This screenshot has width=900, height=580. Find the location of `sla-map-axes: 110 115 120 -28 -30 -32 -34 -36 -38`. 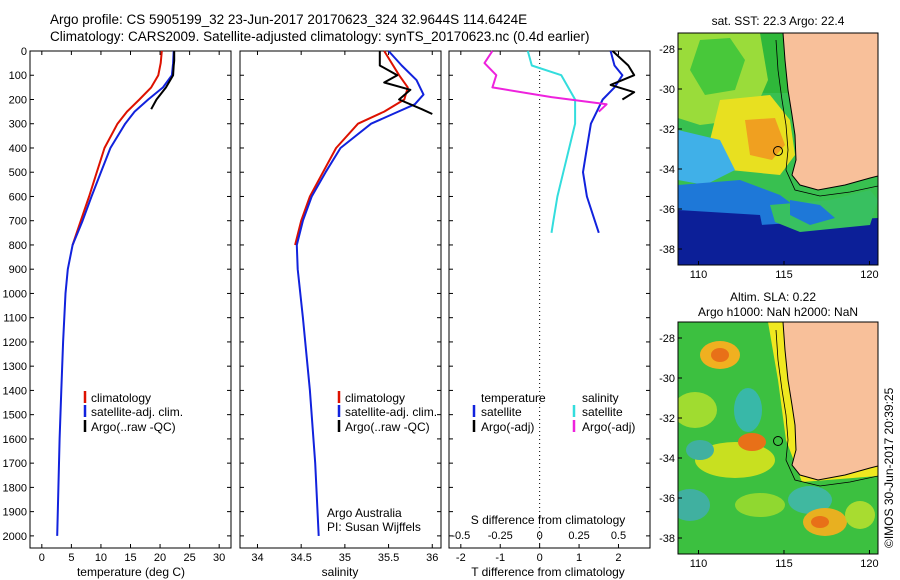

sla-map-axes: 110 115 120 -28 -30 -32 -34 -36 -38 is located at coordinates (769, 451).